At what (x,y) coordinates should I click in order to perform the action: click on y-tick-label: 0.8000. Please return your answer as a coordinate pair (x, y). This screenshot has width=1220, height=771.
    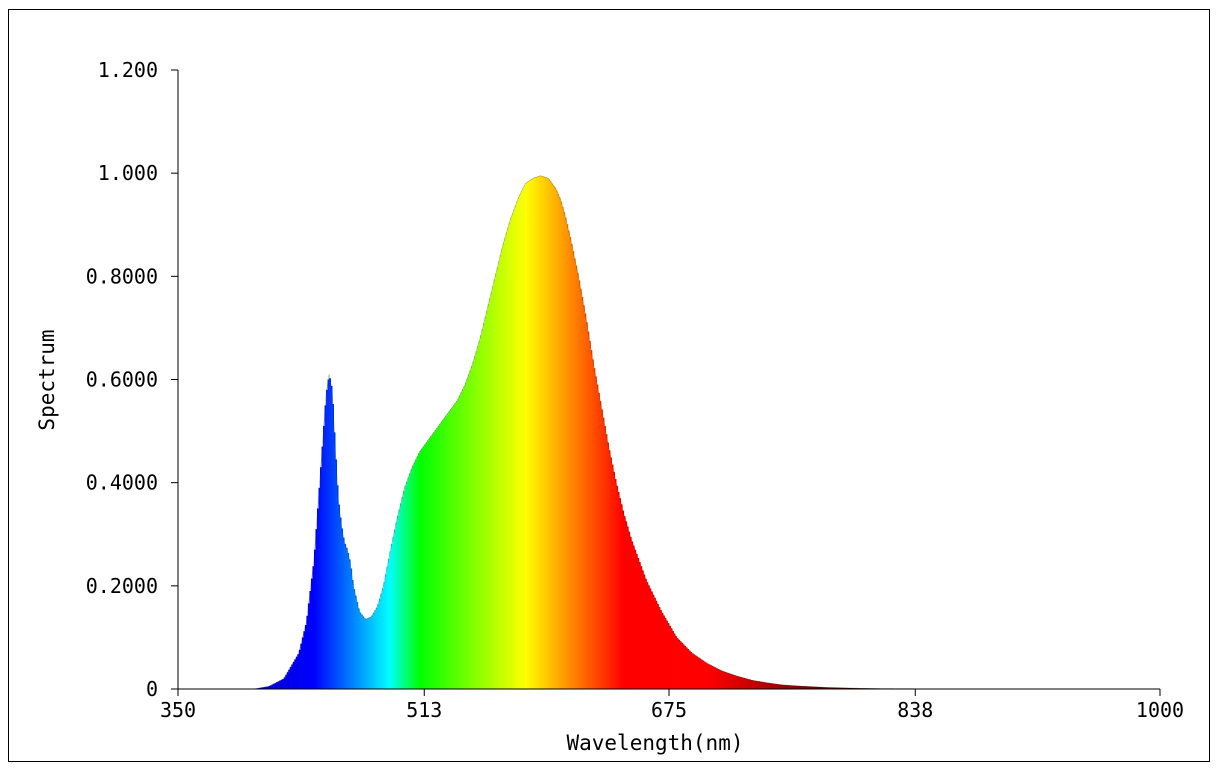
    Looking at the image, I should click on (122, 276).